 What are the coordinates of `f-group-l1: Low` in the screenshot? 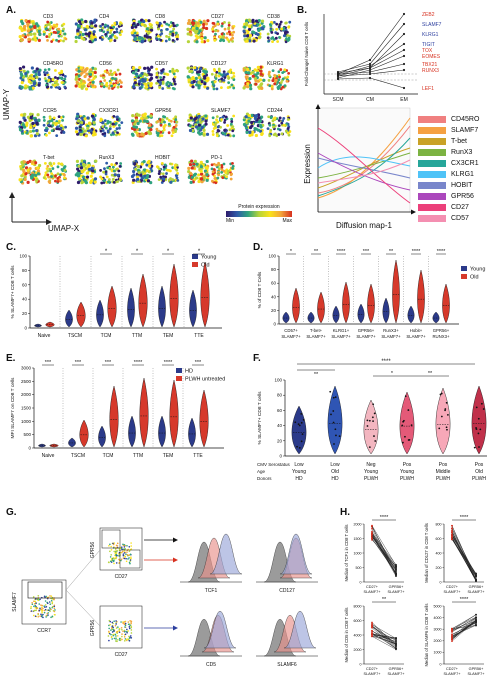 It's located at (299, 465).